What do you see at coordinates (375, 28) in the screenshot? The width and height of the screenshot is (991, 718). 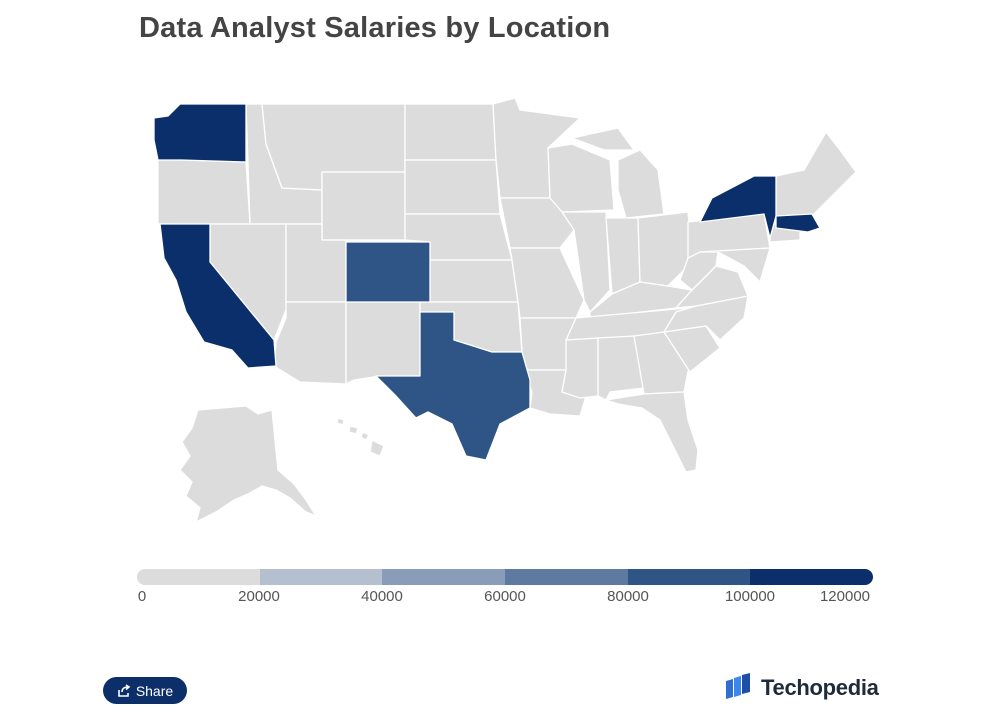 I see `map-title: Data Analyst Salaries by Location` at bounding box center [375, 28].